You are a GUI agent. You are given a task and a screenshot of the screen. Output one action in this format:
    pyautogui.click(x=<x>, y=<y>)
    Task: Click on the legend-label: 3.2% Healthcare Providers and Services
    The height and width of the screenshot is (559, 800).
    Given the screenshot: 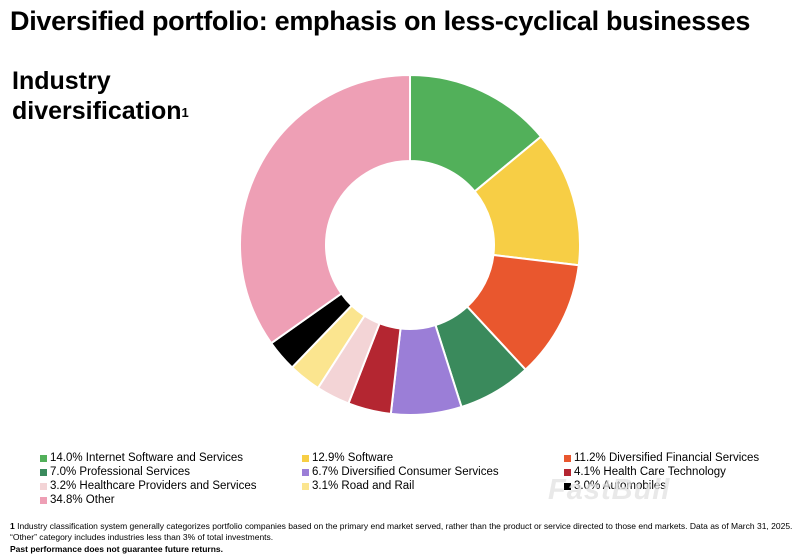 What is the action you would take?
    pyautogui.click(x=153, y=486)
    